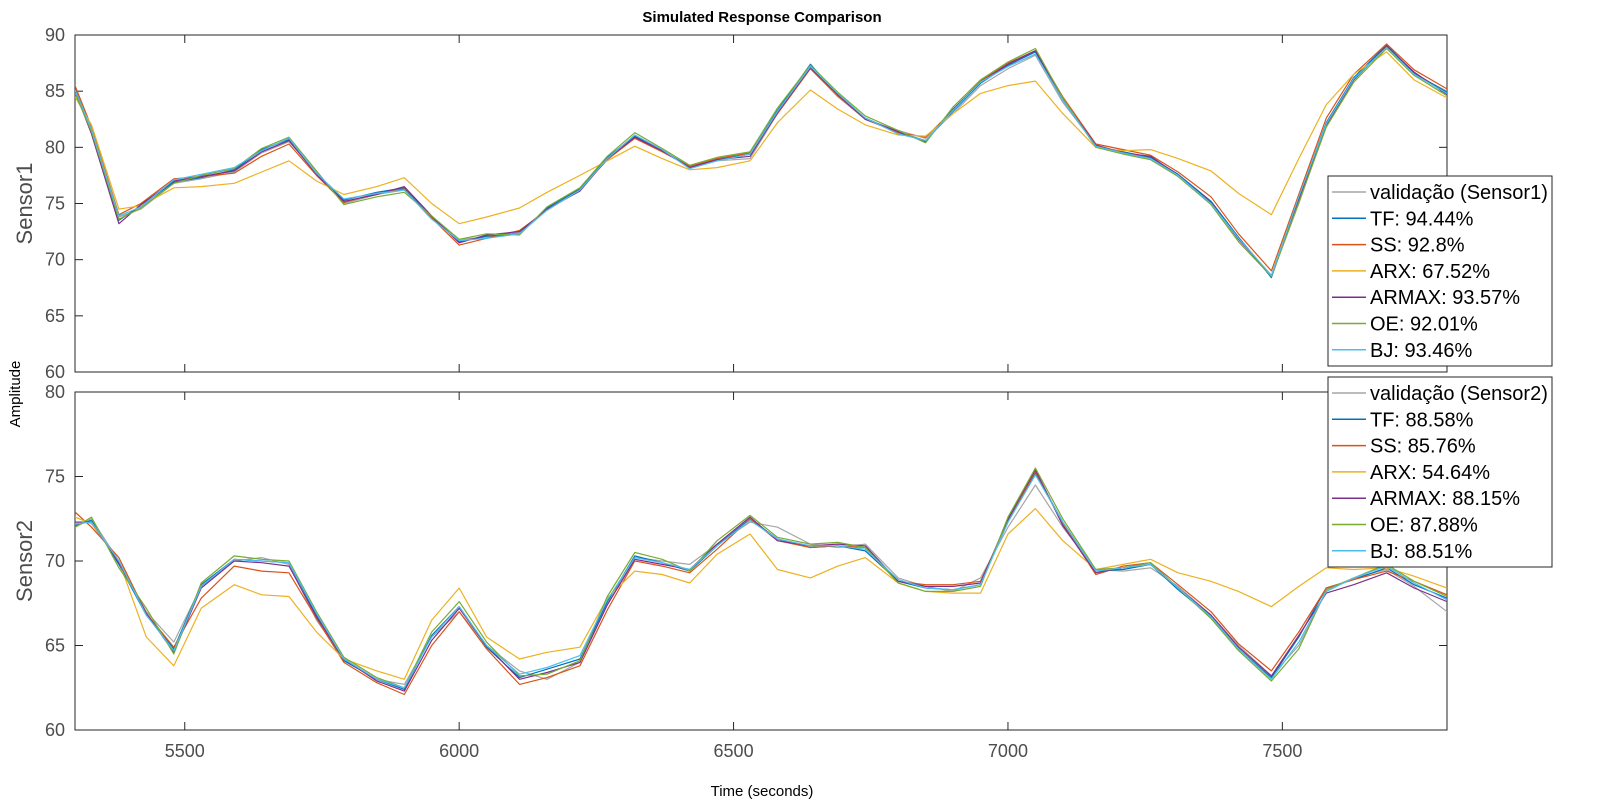  I want to click on sensor1-legend-entry: TF: 94.44%, so click(1422, 219).